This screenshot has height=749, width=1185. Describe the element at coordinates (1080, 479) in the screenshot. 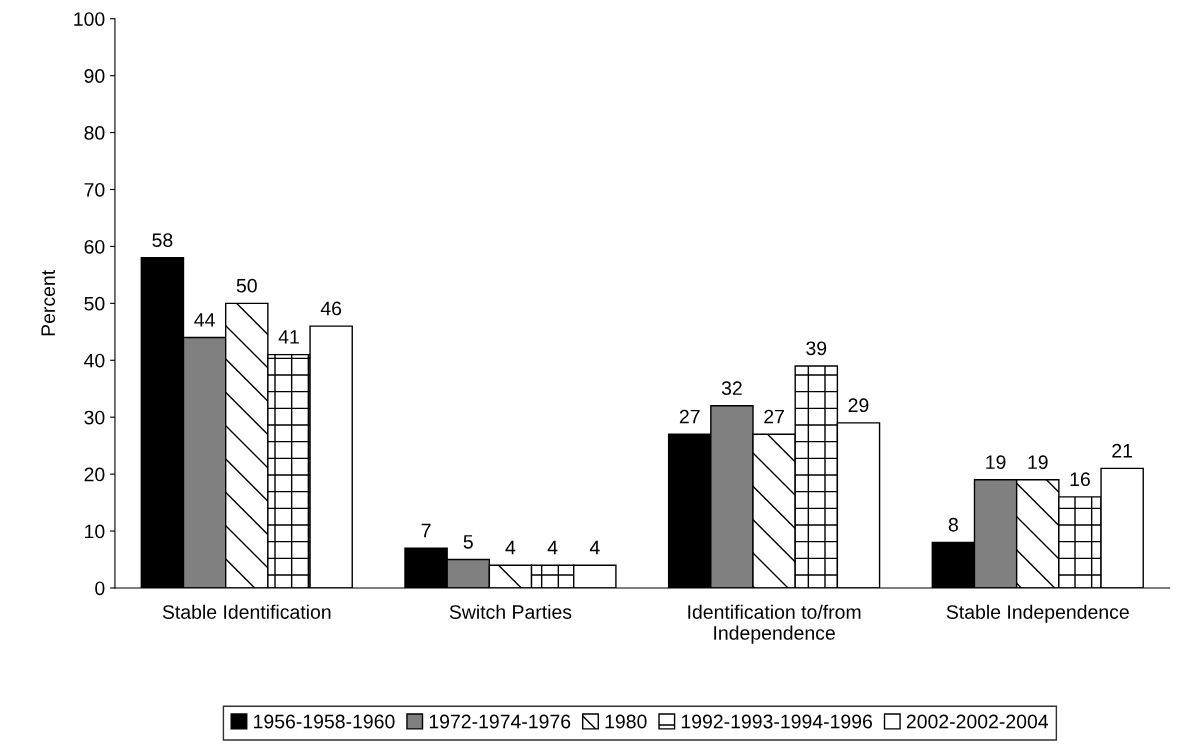

I see `data-label: 16` at that location.